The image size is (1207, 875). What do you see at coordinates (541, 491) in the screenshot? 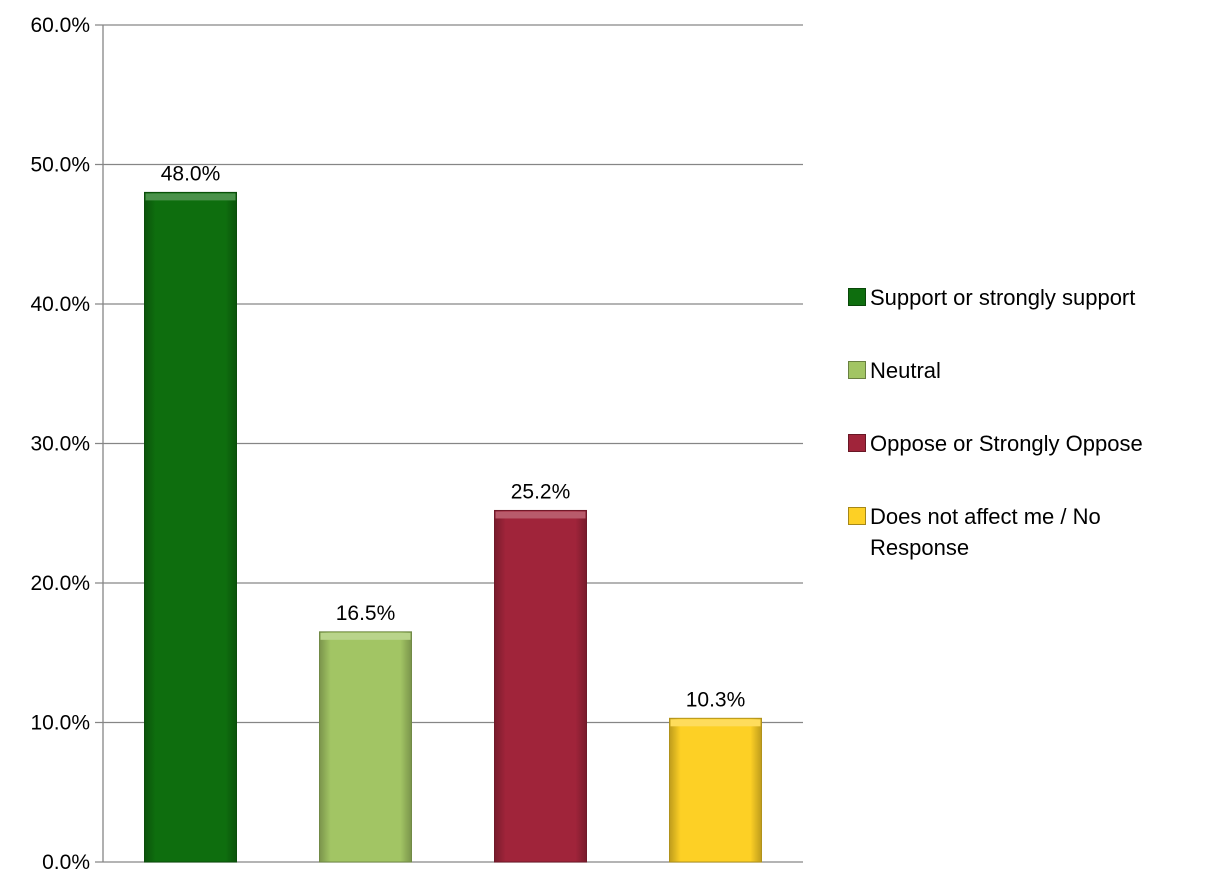
I see `data-label: 25.2%` at bounding box center [541, 491].